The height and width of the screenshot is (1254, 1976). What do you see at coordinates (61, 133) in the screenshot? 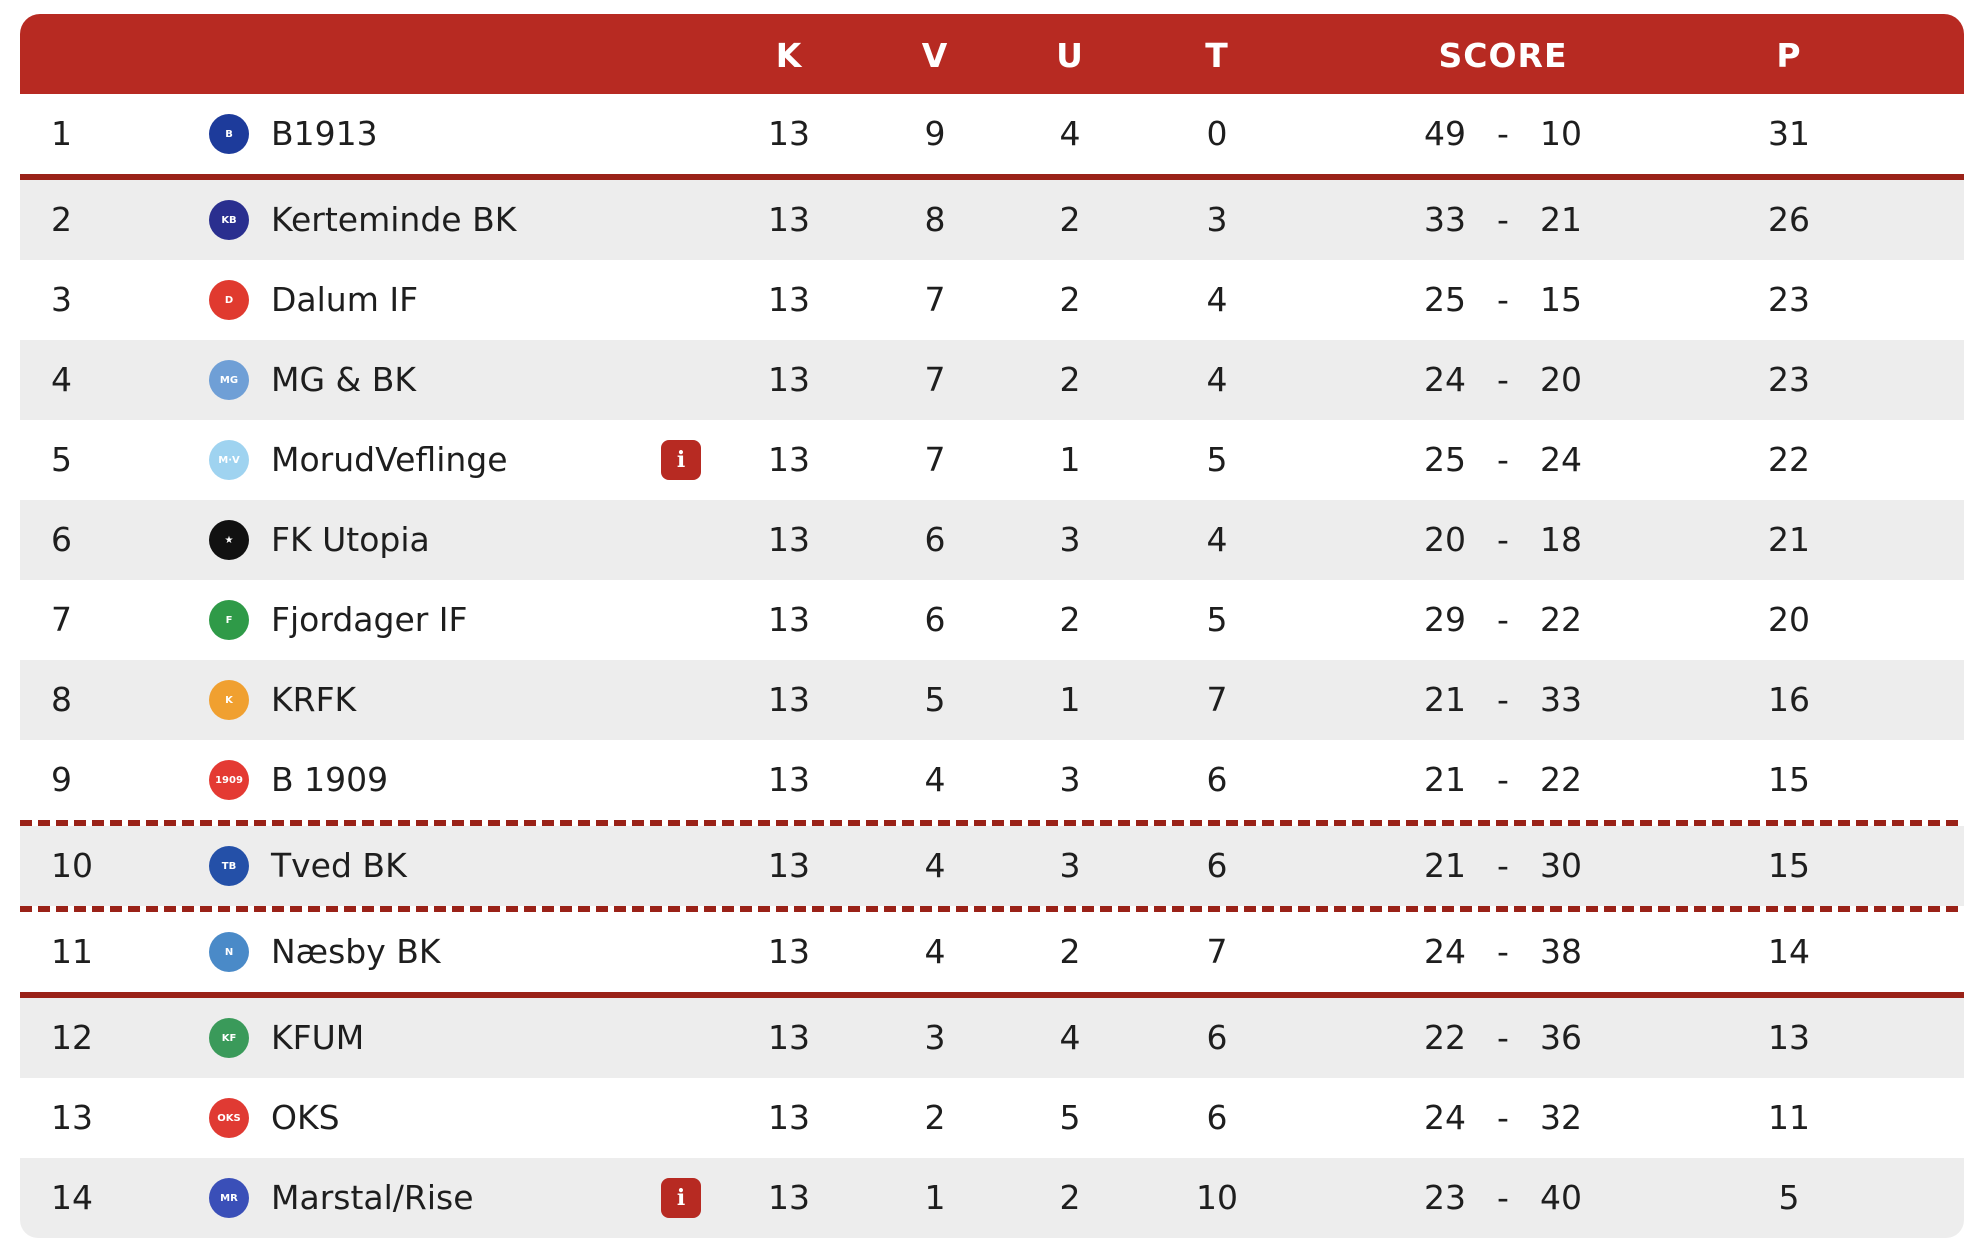
I see `rank: 1` at bounding box center [61, 133].